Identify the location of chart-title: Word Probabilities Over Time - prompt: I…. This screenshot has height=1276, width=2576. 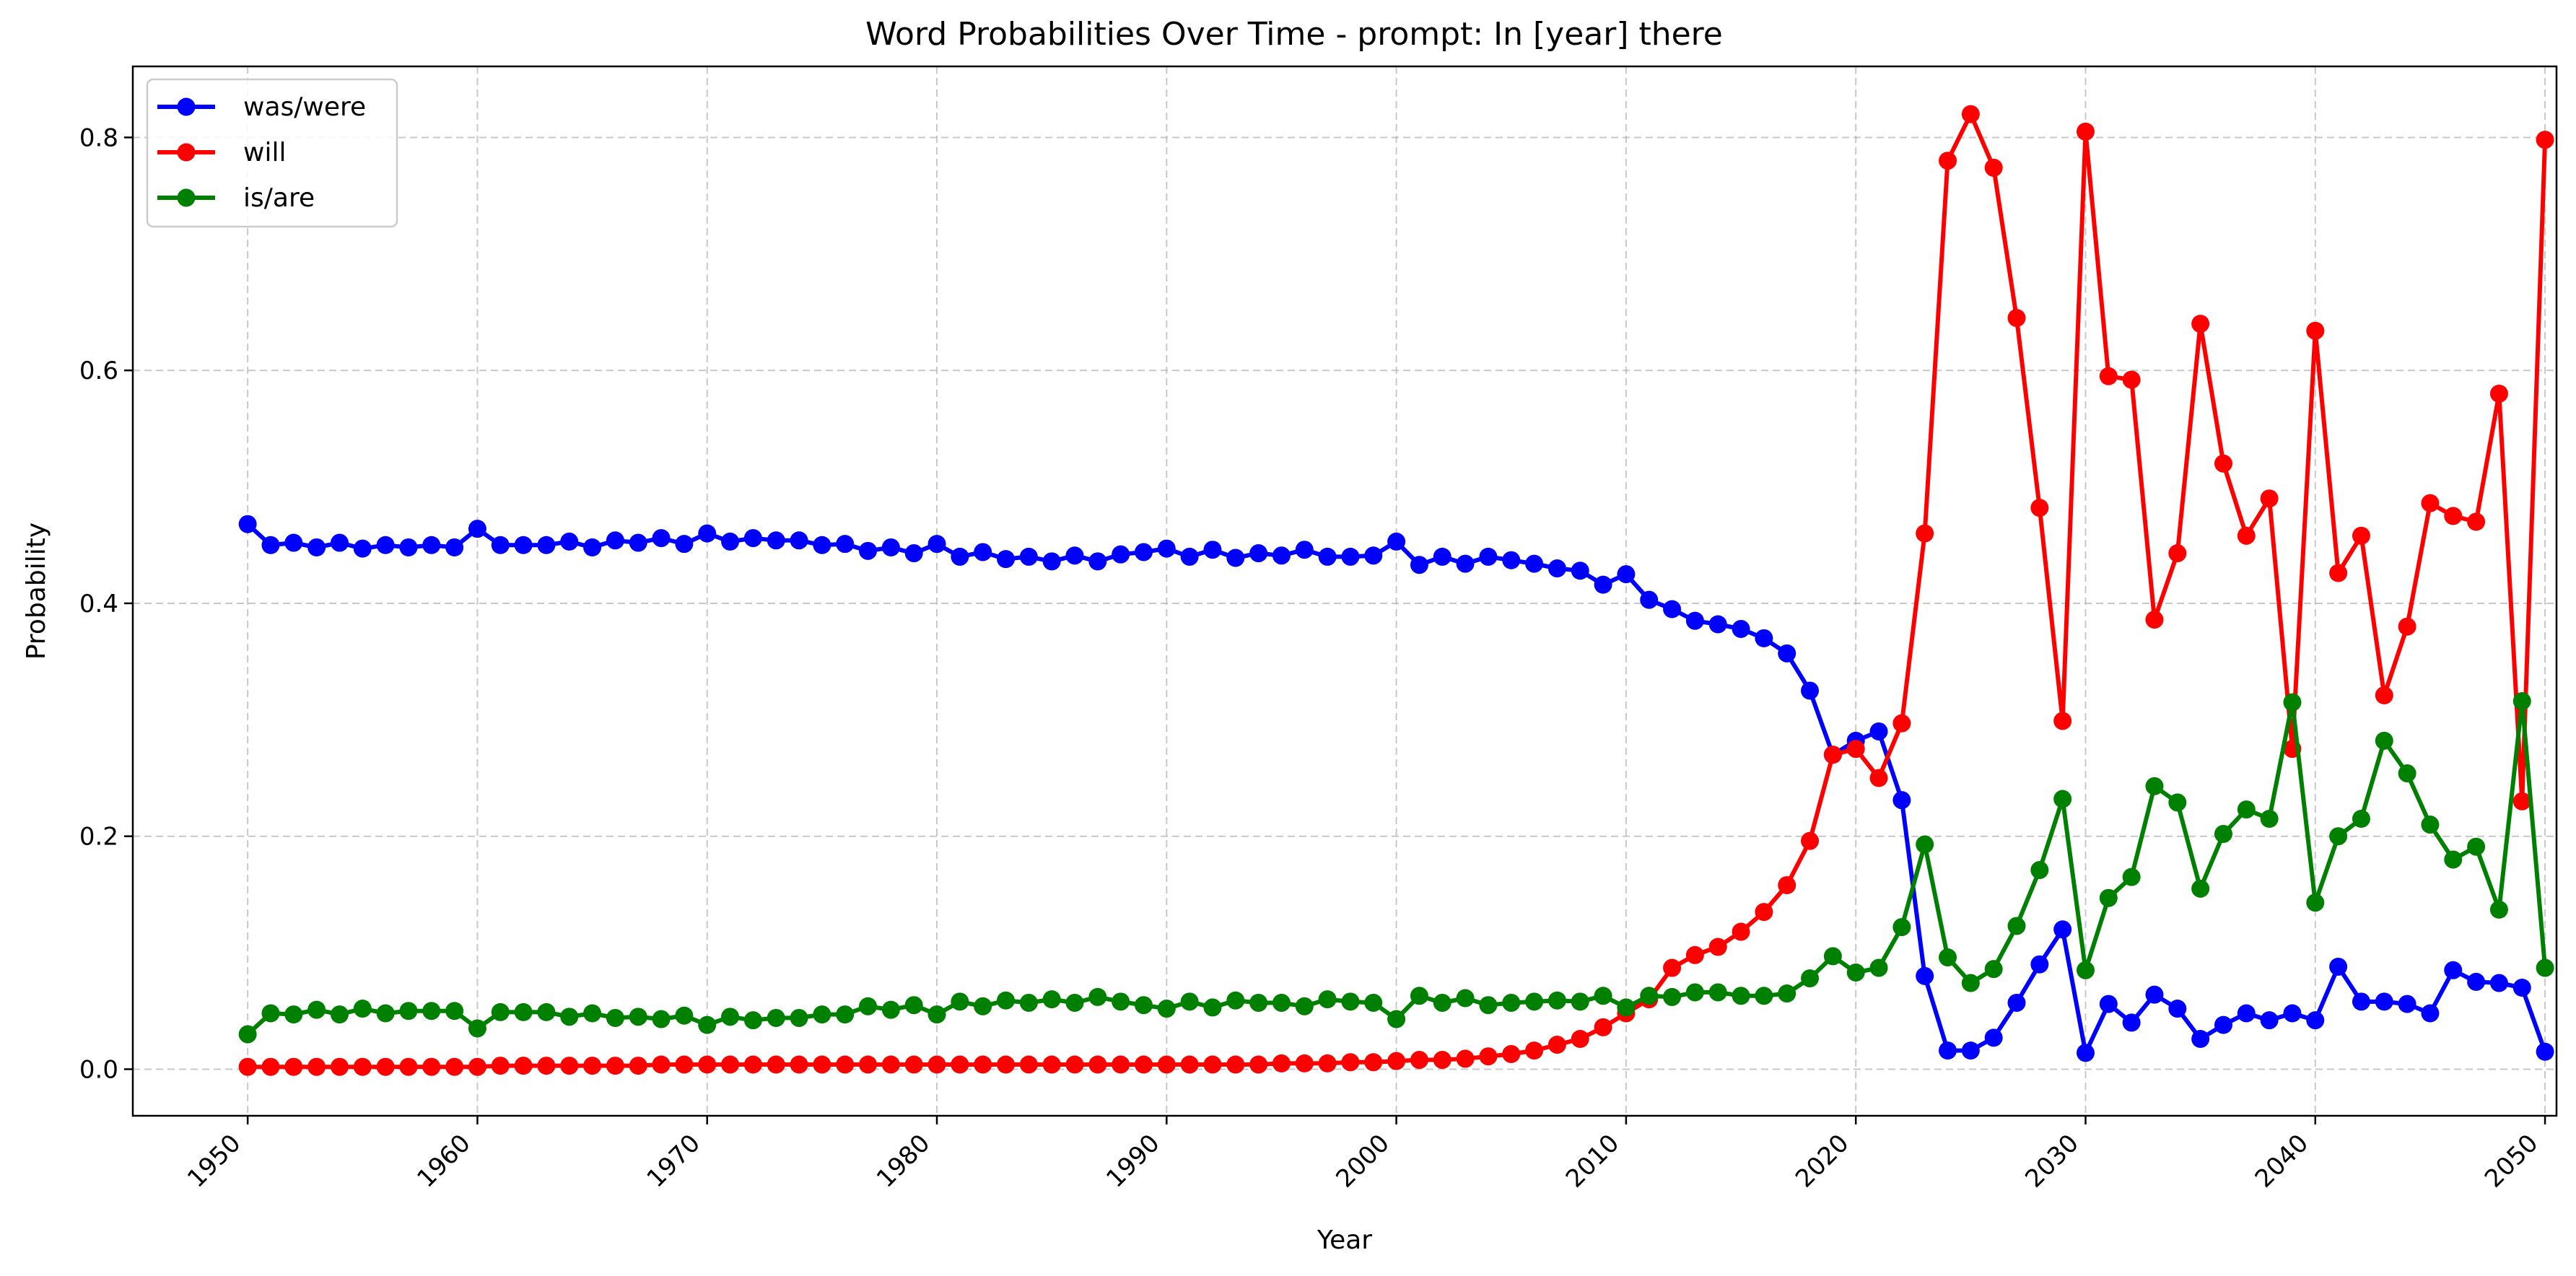
(1294, 34).